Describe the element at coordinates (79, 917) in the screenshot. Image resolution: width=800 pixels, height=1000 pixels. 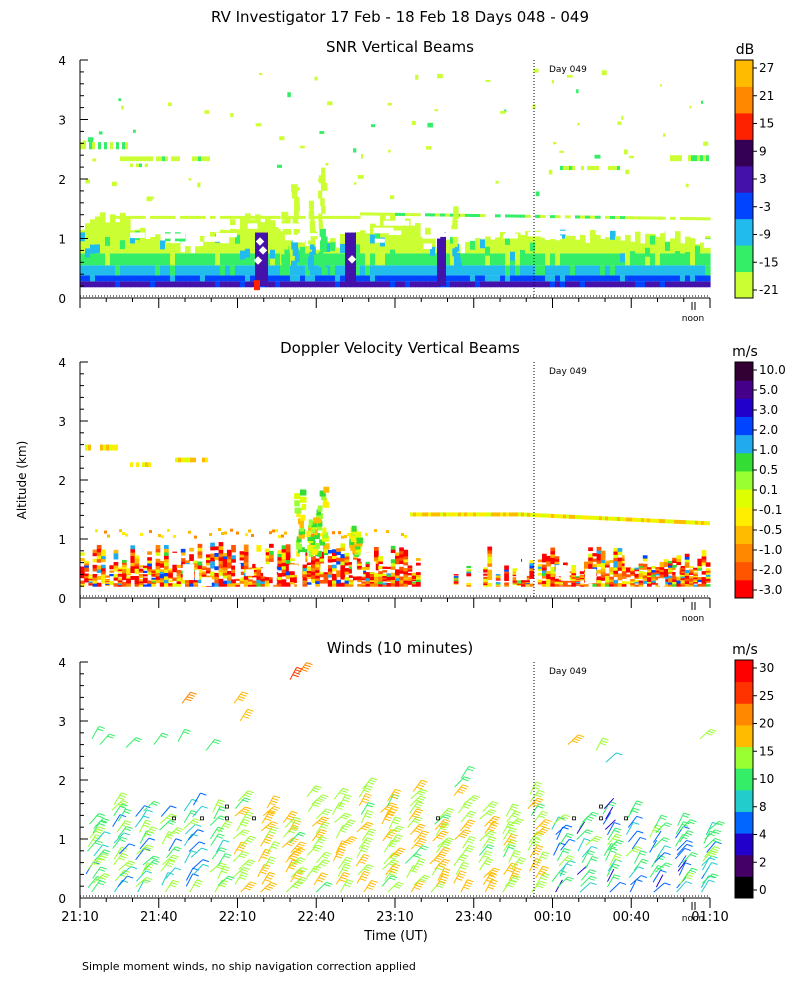
I see `x-tick-label: 21:10` at that location.